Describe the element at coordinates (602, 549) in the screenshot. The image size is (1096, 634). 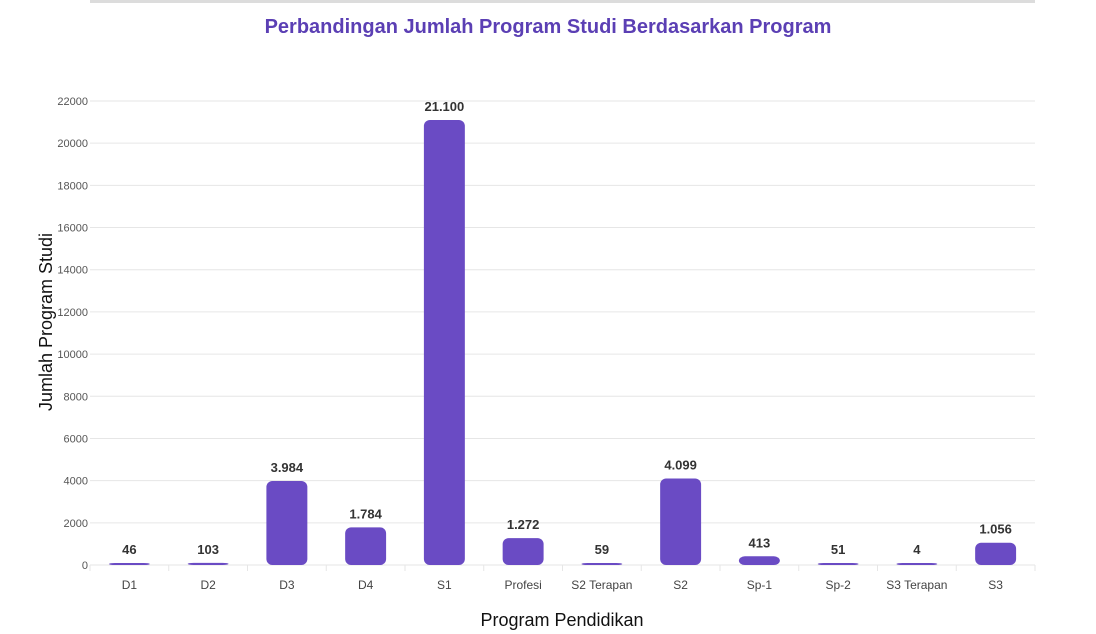
I see `data-label: 59` at that location.